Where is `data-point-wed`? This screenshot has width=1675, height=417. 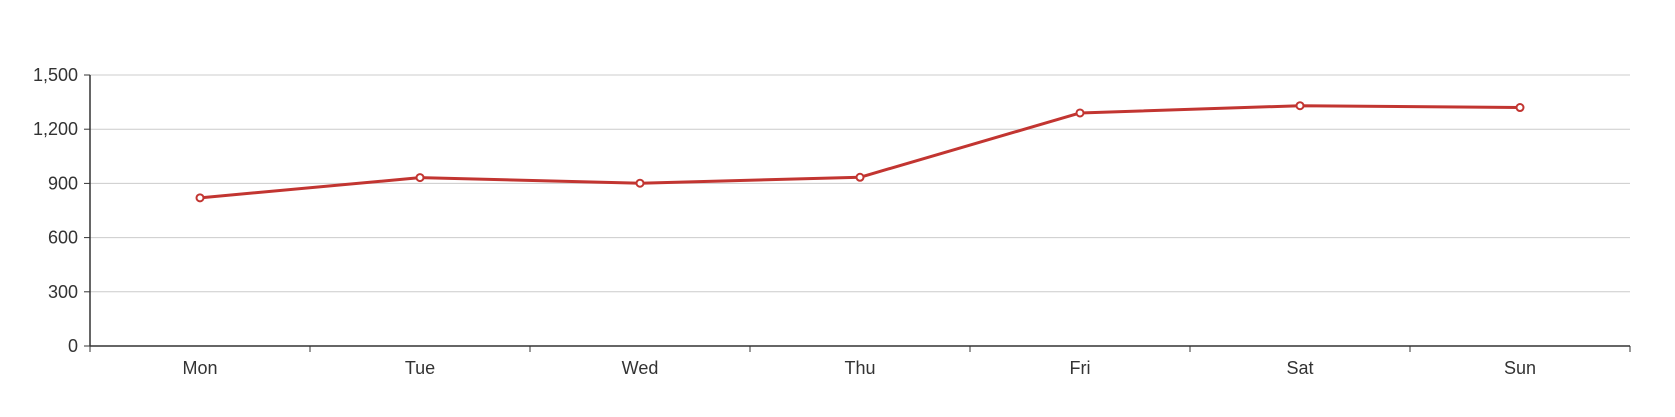 data-point-wed is located at coordinates (640, 183).